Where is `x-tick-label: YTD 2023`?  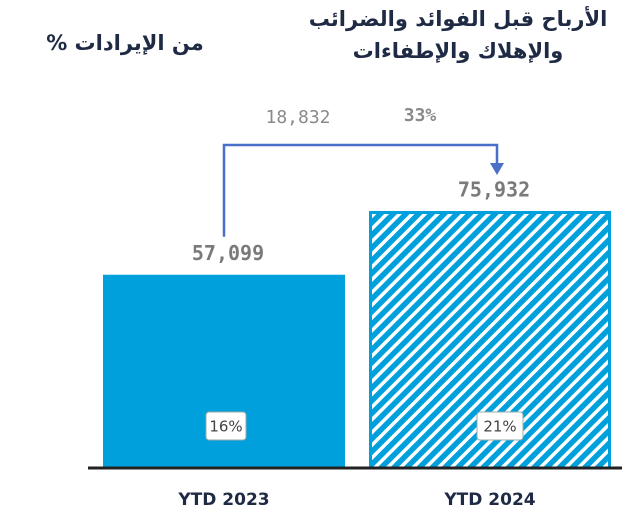 x-tick-label: YTD 2023 is located at coordinates (223, 500).